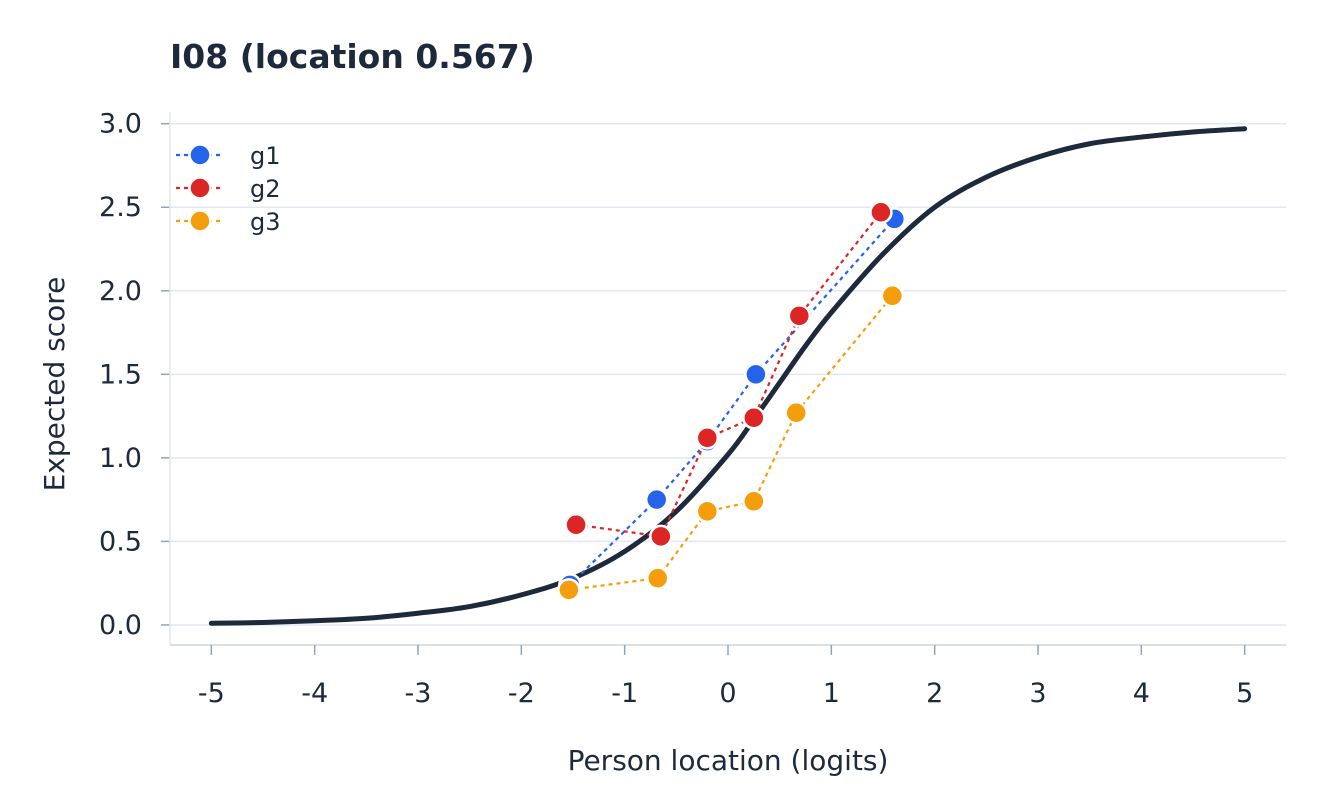  I want to click on series-line-g2, so click(728, 374).